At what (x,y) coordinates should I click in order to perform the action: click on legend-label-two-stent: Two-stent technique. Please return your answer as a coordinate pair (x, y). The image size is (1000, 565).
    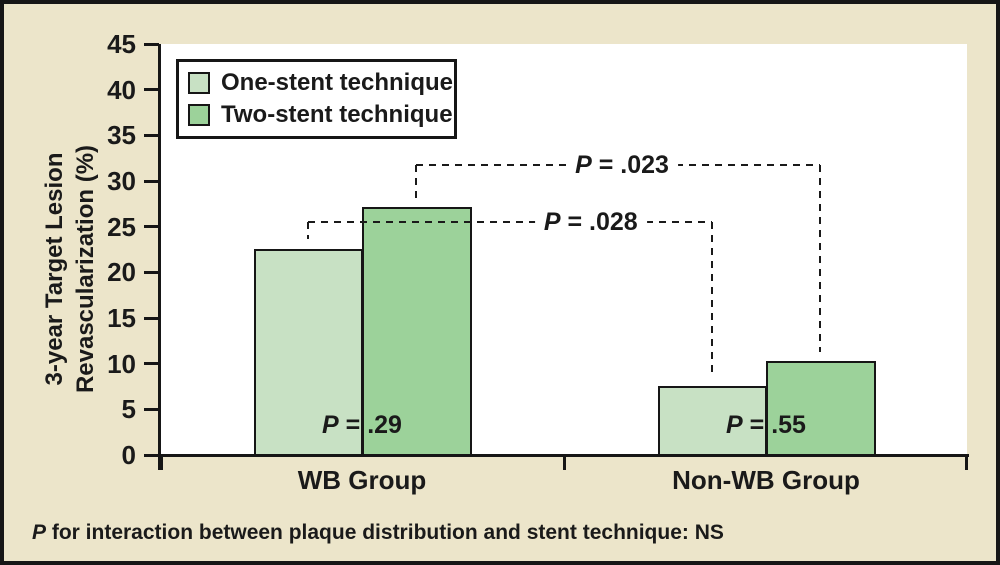
    Looking at the image, I should click on (337, 114).